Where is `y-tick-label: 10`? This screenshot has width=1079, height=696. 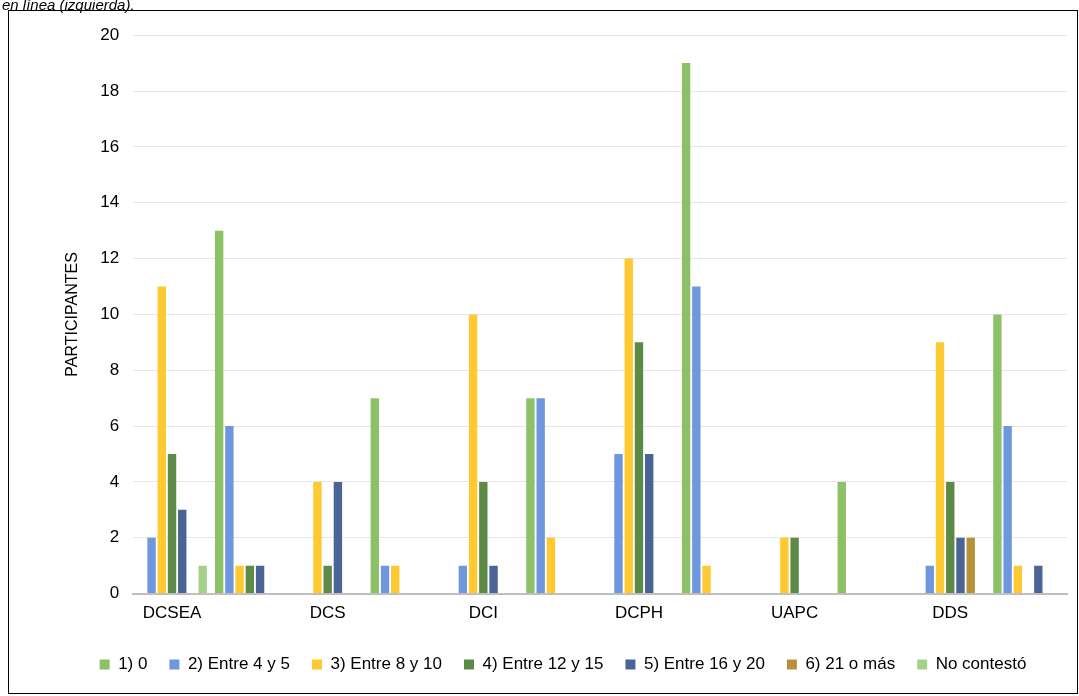 y-tick-label: 10 is located at coordinates (110, 314).